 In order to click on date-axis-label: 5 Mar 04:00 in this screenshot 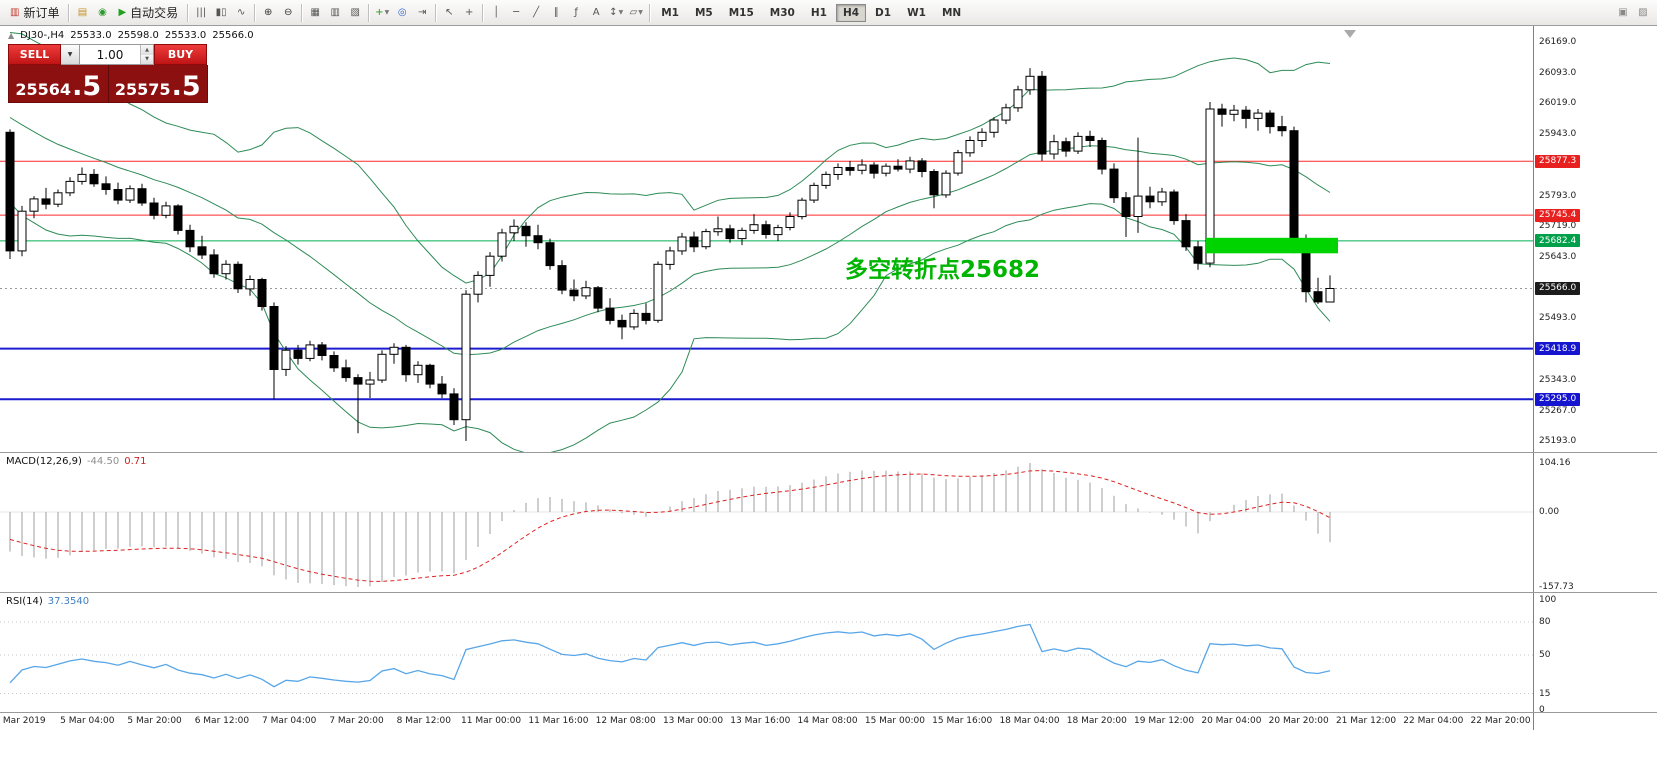, I will do `click(87, 721)`.